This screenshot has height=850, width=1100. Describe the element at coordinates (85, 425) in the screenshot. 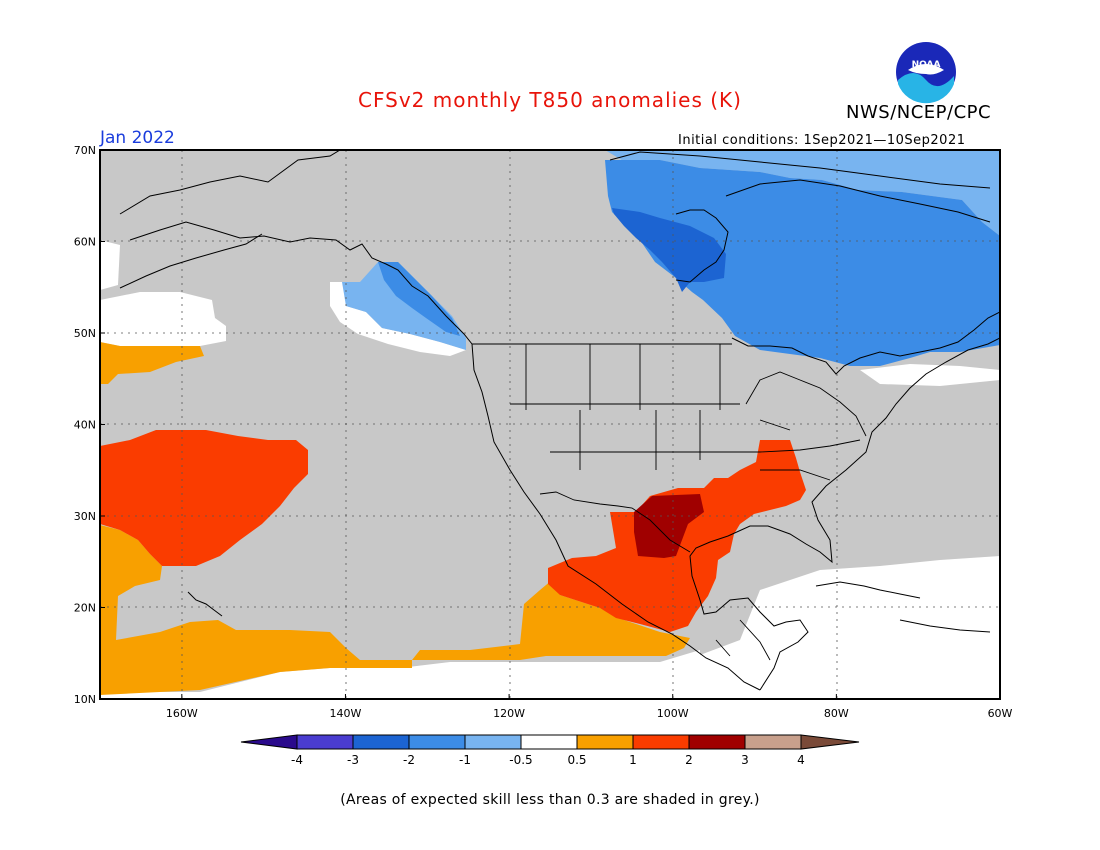

I see `lat-tick-label: 40N` at that location.